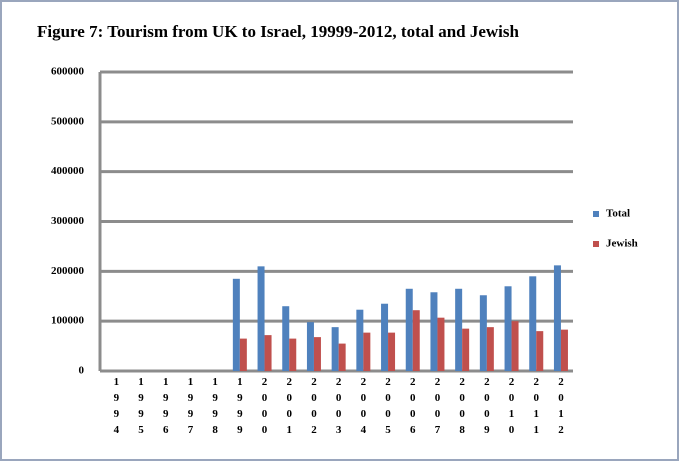 The height and width of the screenshot is (461, 679). Describe the element at coordinates (68, 121) in the screenshot. I see `y-tick-label: 500000` at that location.